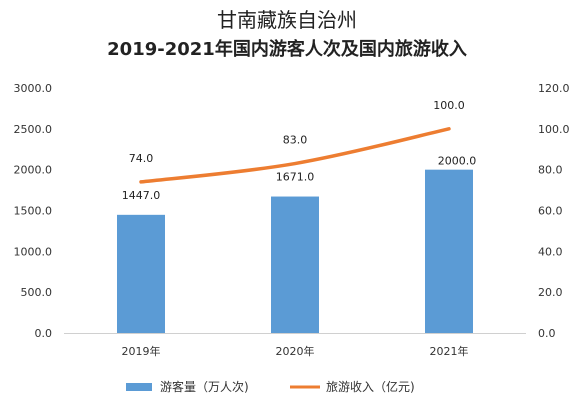 This screenshot has height=408, width=575. I want to click on bar-data-label: 1447.0, so click(141, 195).